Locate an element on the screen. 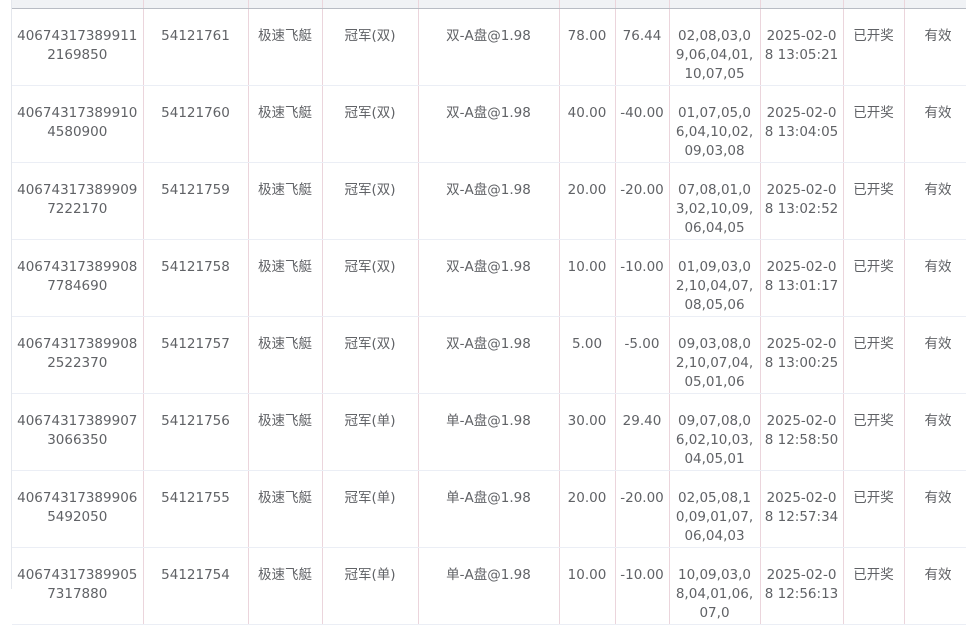 The width and height of the screenshot is (966, 625). issue-cell: 54121759 is located at coordinates (196, 201).